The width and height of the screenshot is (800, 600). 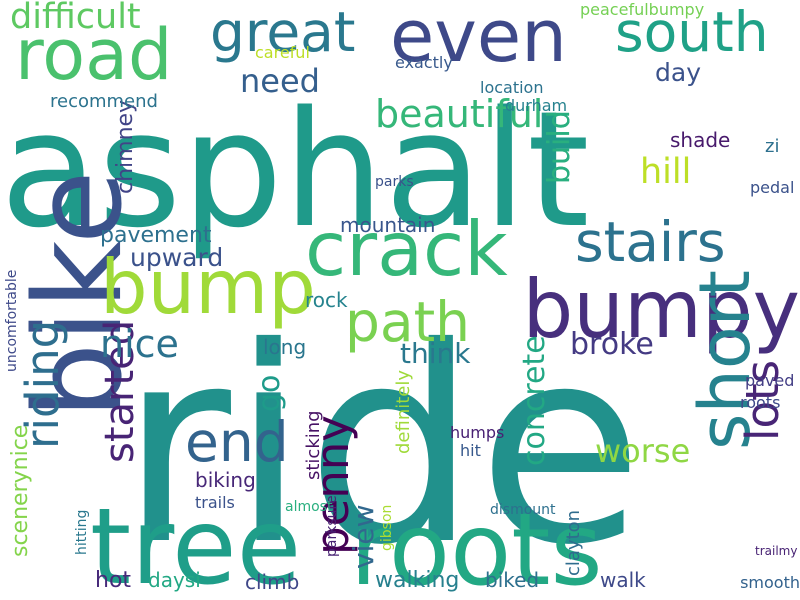 I want to click on cloud-word: think, so click(x=435, y=353).